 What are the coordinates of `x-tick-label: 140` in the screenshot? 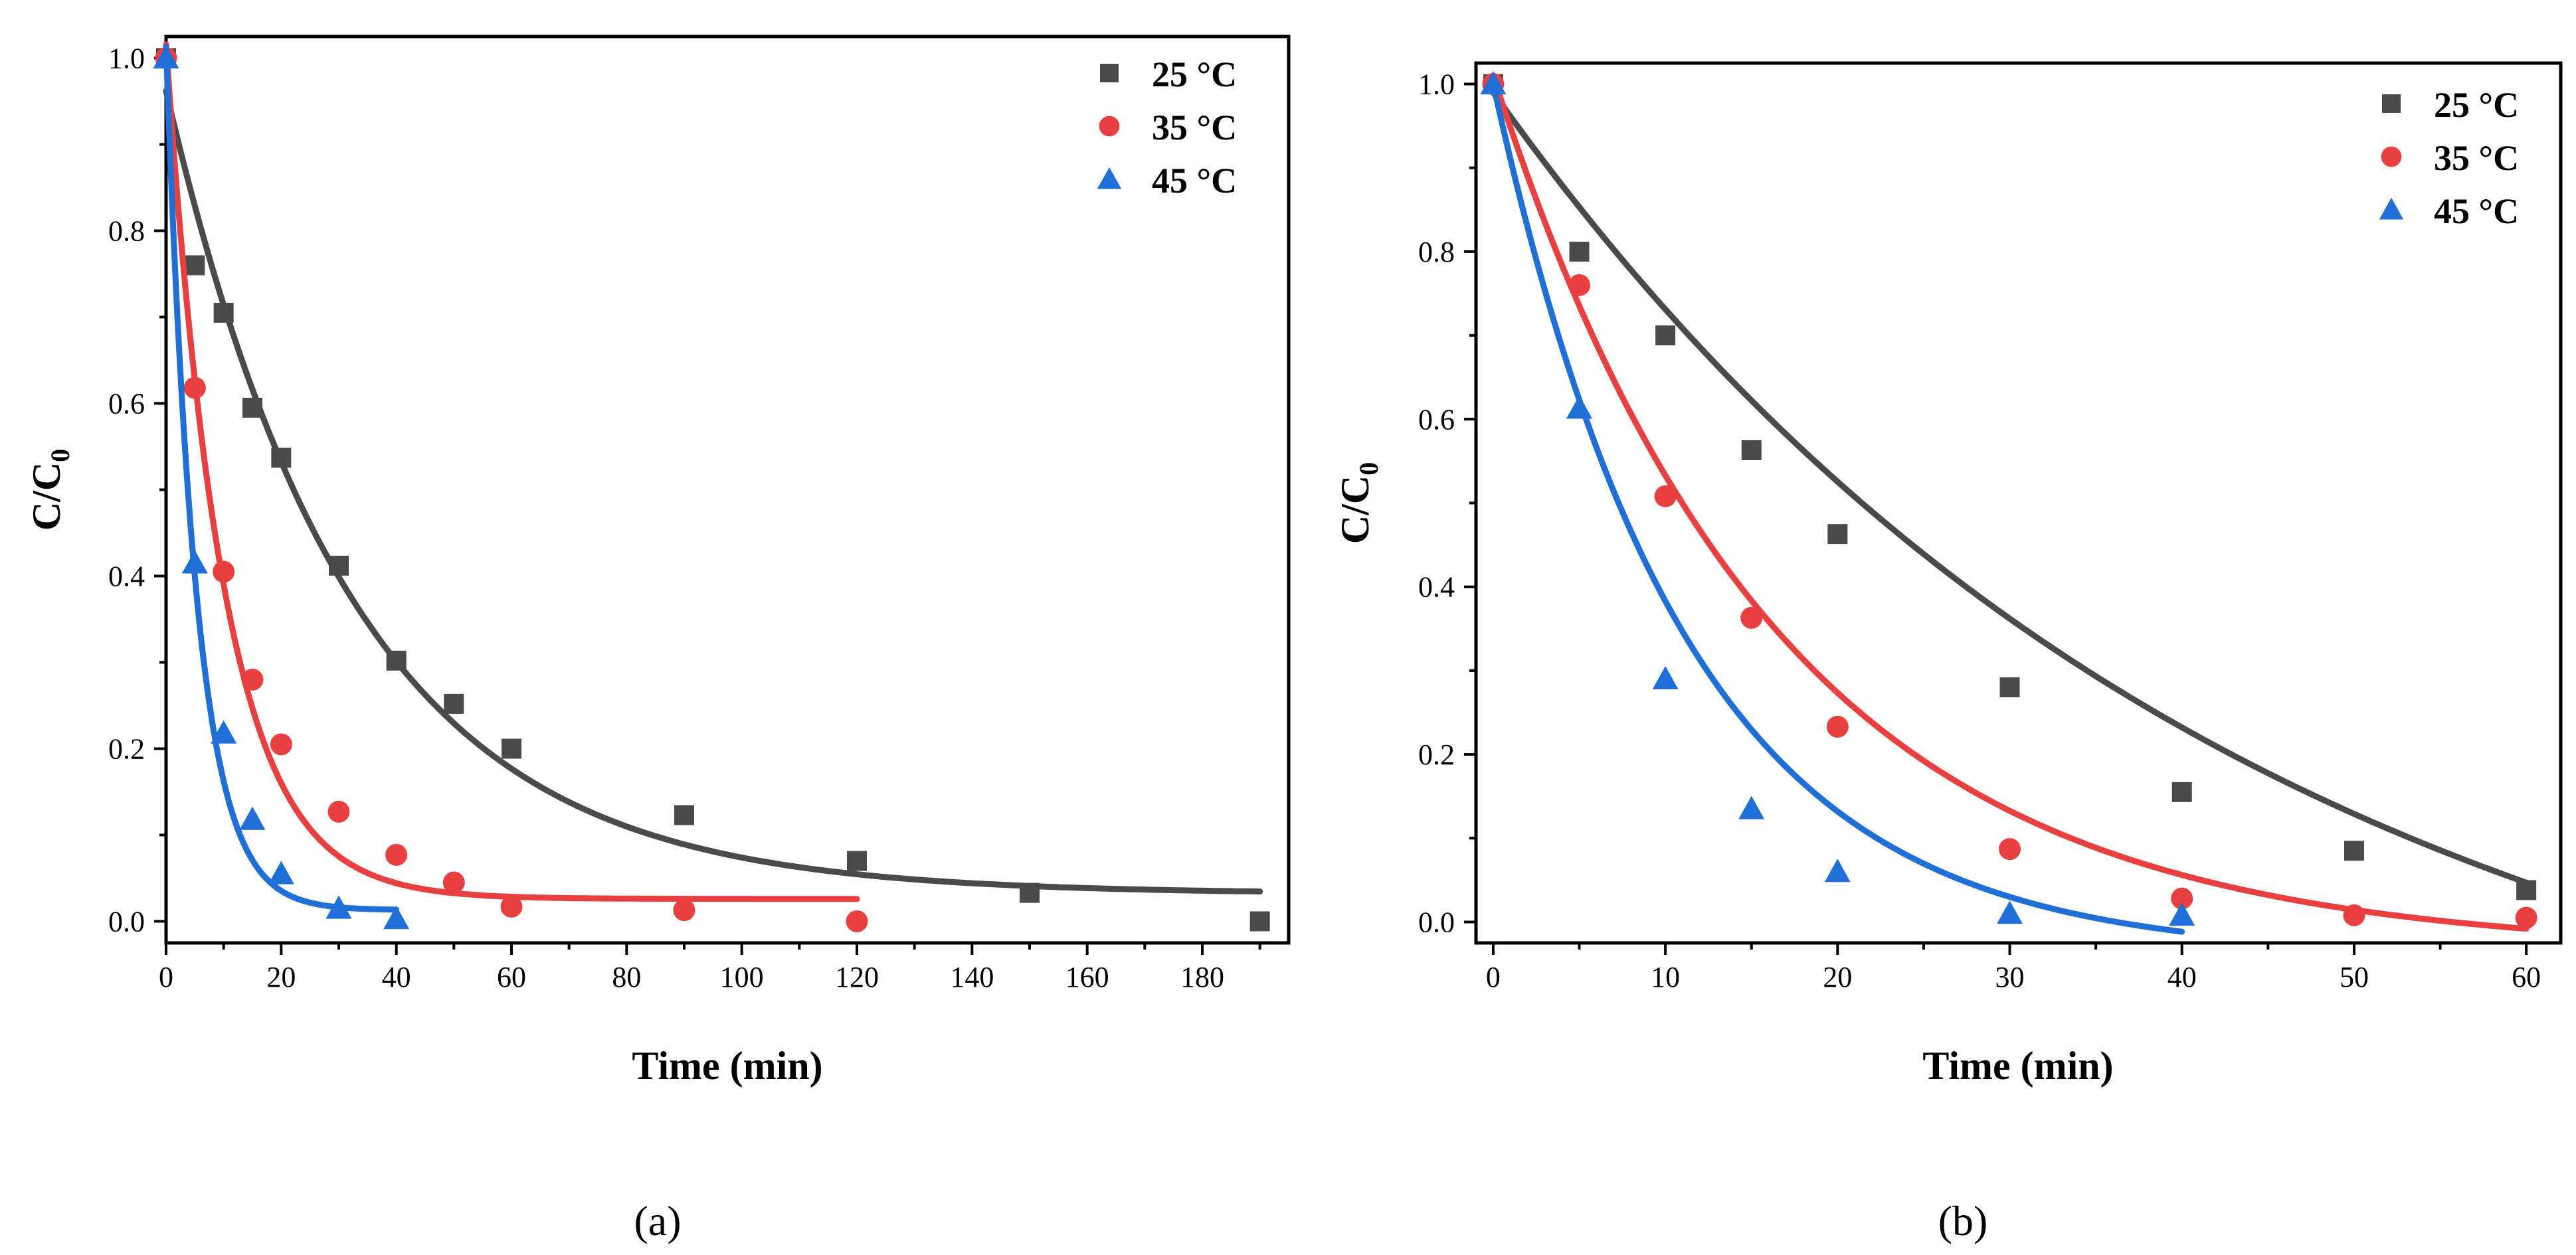 It's located at (972, 977).